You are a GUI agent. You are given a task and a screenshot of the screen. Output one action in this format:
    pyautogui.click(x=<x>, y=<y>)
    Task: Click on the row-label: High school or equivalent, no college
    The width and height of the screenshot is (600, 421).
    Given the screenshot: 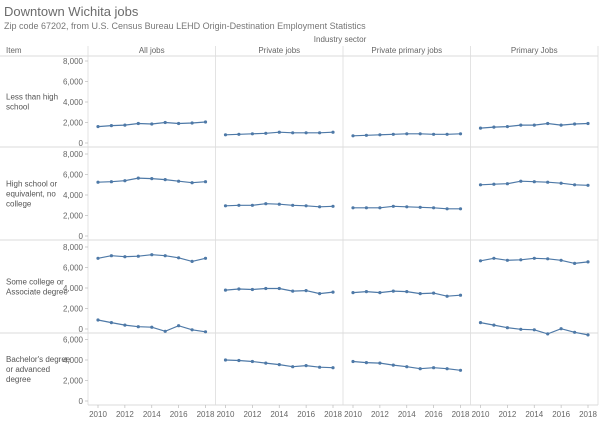 What is the action you would take?
    pyautogui.click(x=31, y=194)
    